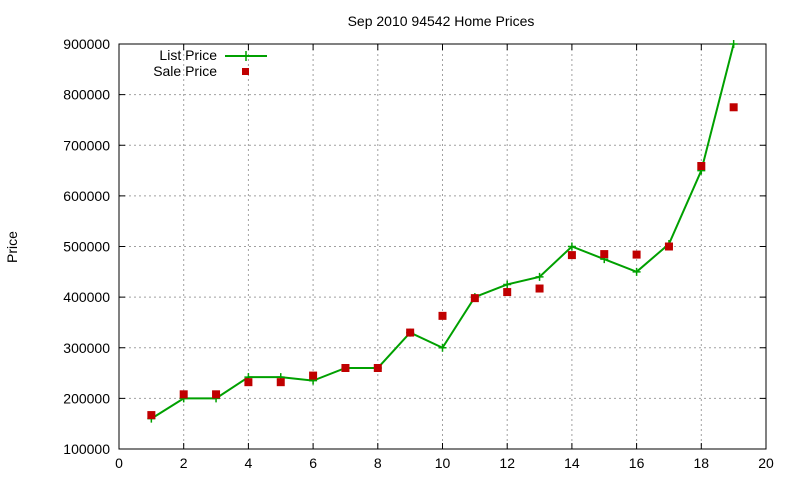 This screenshot has width=800, height=480. Describe the element at coordinates (441, 21) in the screenshot. I see `chart-title: Sep 2010 94542 Home Prices` at that location.